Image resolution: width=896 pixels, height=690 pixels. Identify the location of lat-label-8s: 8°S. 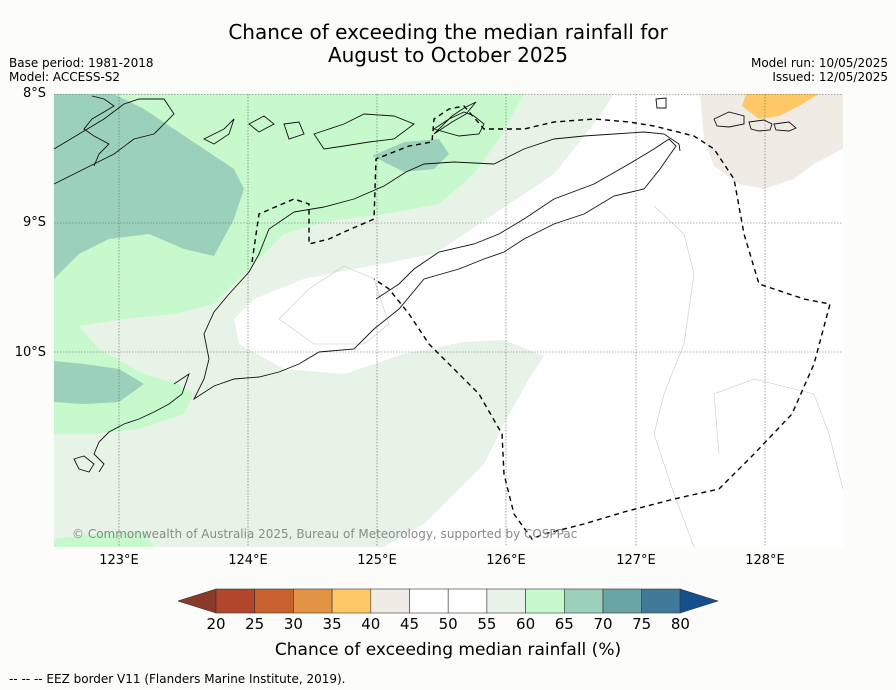
(34, 93).